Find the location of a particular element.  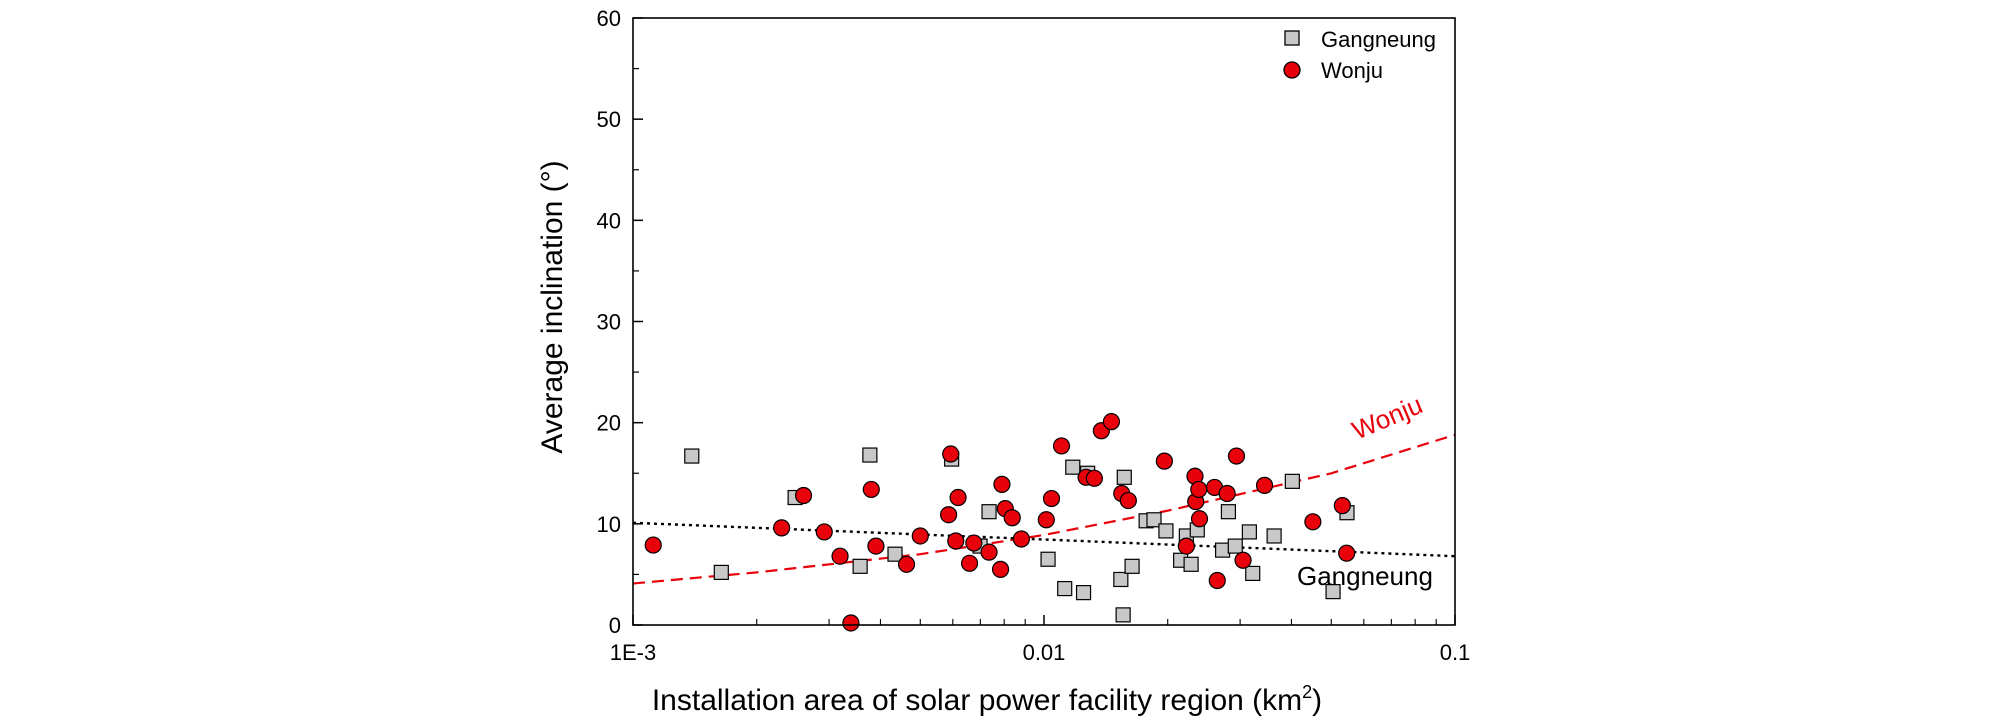

y-tick-label: 10 is located at coordinates (609, 524).